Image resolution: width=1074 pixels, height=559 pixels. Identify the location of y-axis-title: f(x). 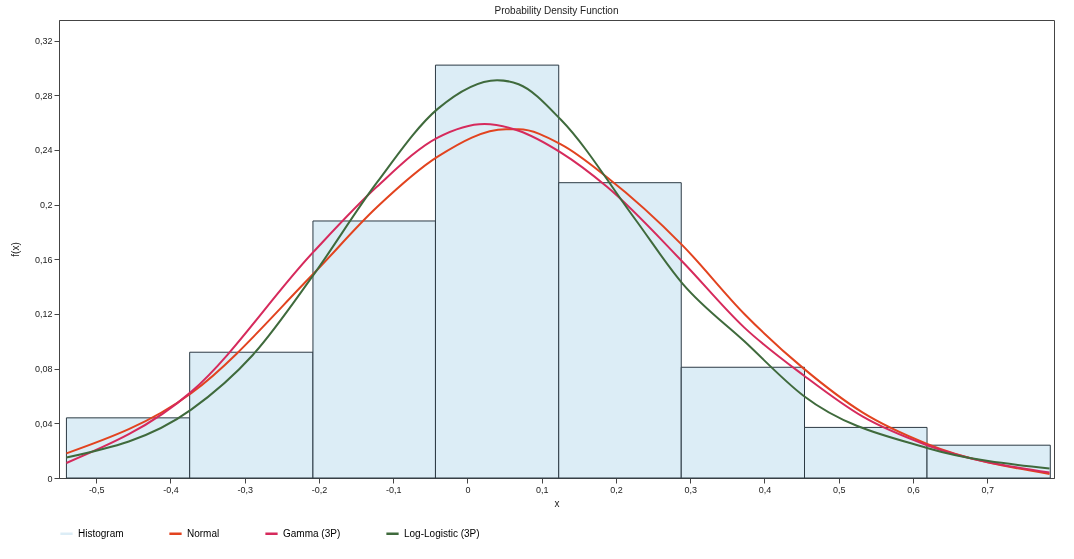
(15, 249).